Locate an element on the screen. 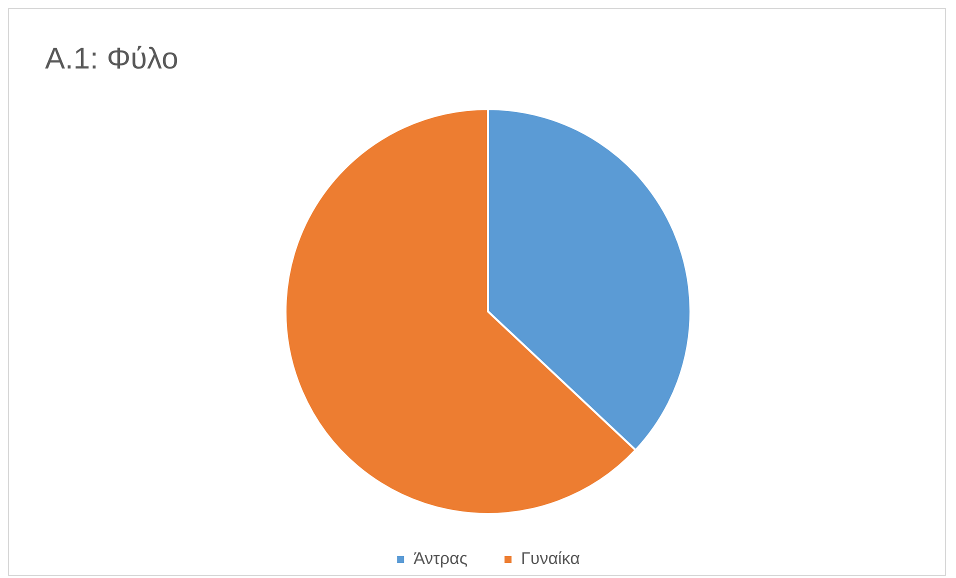  legend-label: Γυναίκα is located at coordinates (550, 558).